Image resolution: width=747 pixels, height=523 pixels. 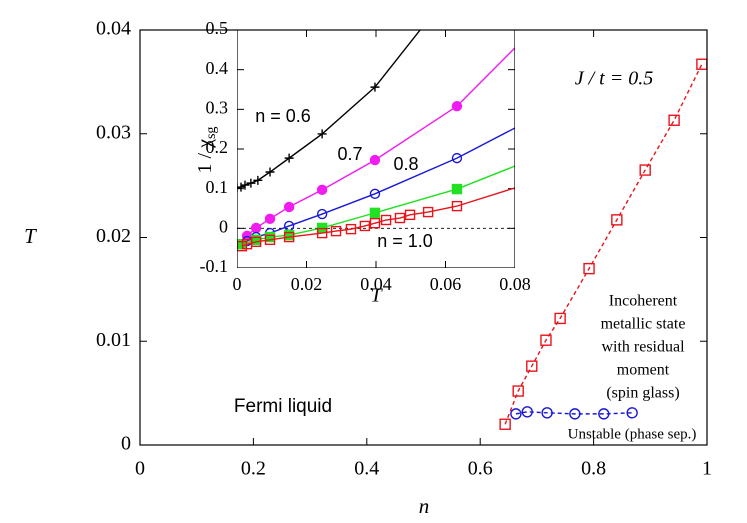 What do you see at coordinates (643, 347) in the screenshot?
I see `note-line: with residual` at bounding box center [643, 347].